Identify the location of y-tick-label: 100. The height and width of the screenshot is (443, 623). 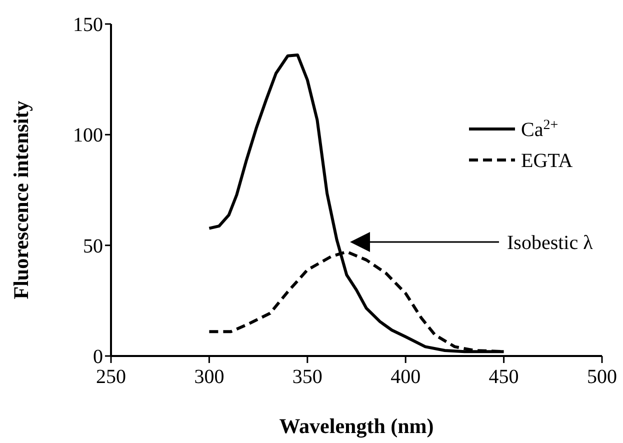
(88, 135).